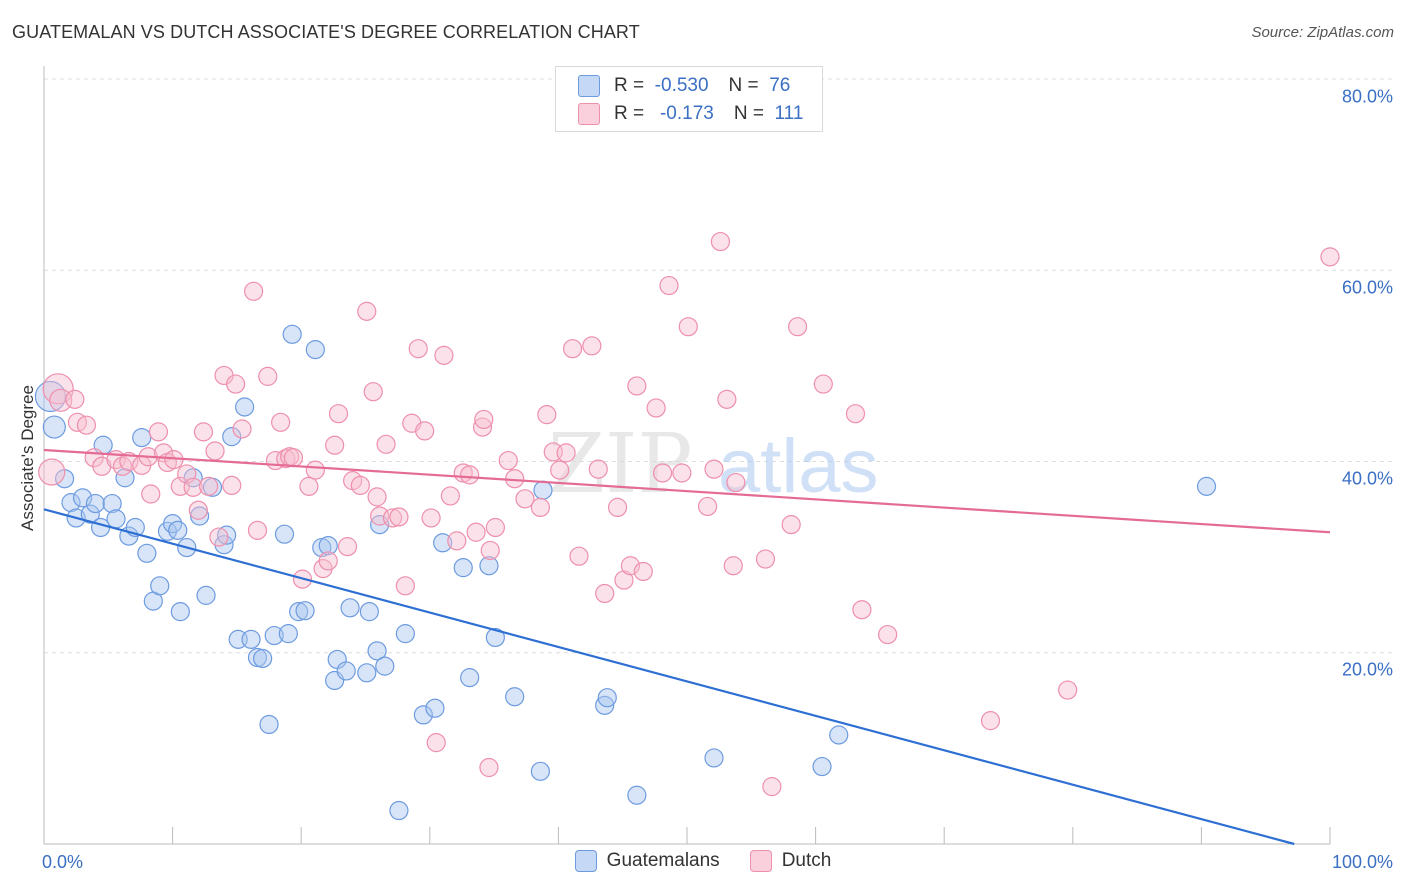 The image size is (1406, 892). I want to click on svg-text: atlas, so click(798, 466).